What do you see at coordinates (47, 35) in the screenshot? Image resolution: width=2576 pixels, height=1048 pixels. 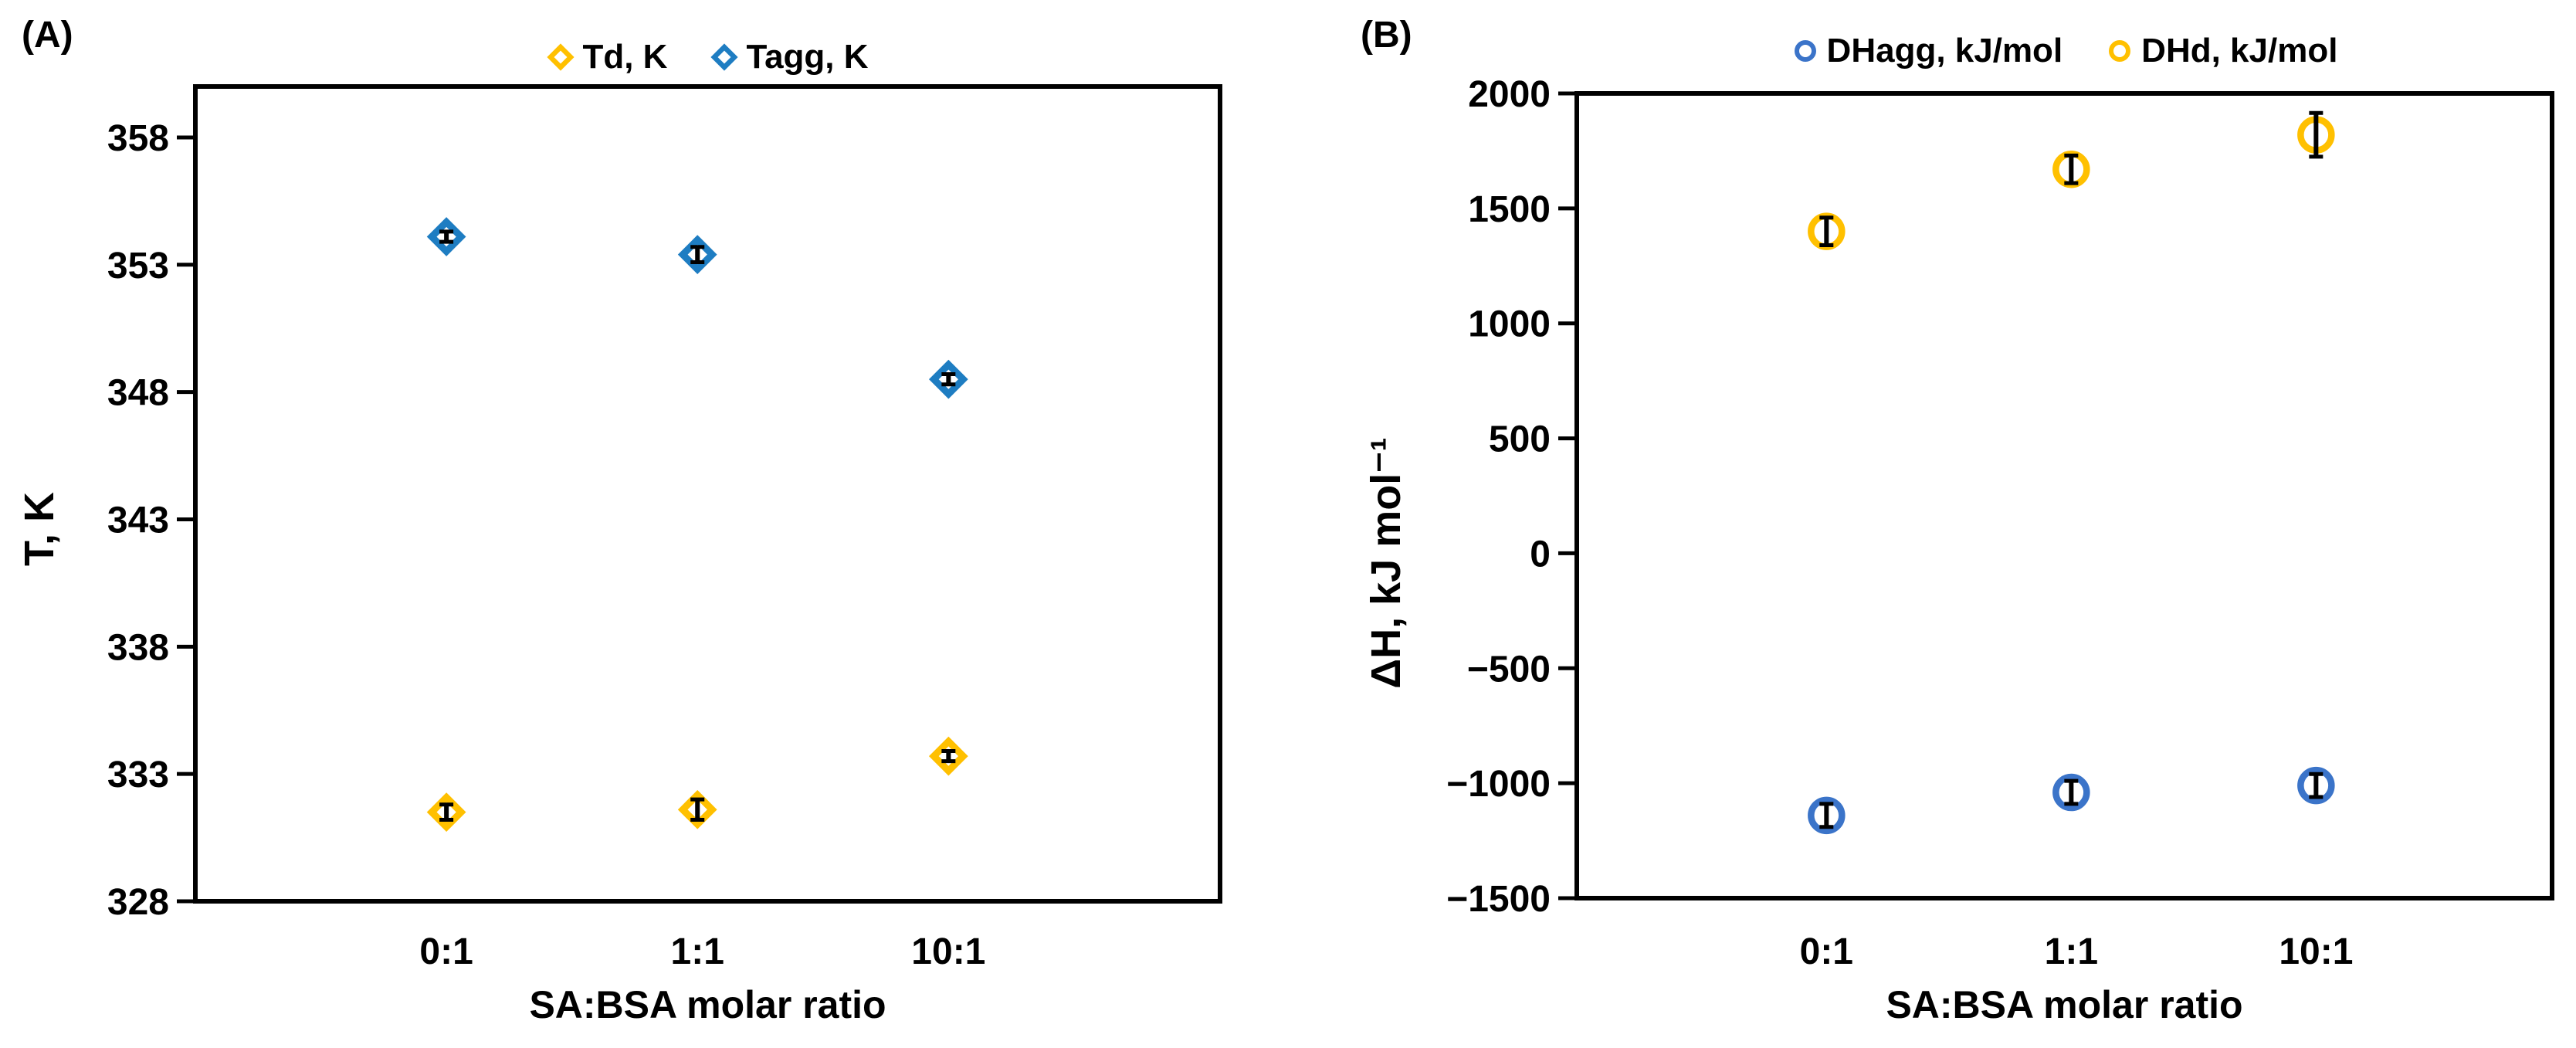 I see `panel-a-label: (A)` at bounding box center [47, 35].